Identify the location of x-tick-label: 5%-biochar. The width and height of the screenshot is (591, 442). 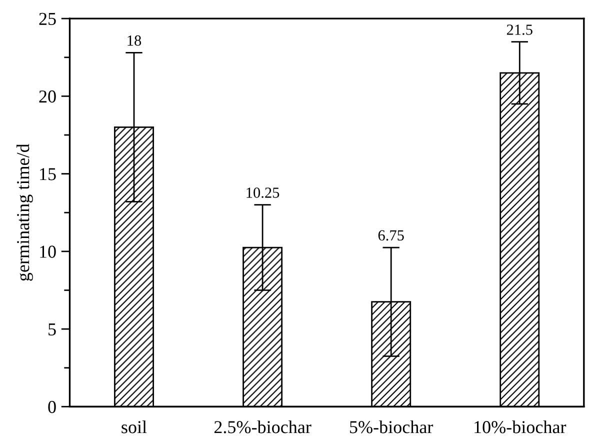
(392, 427).